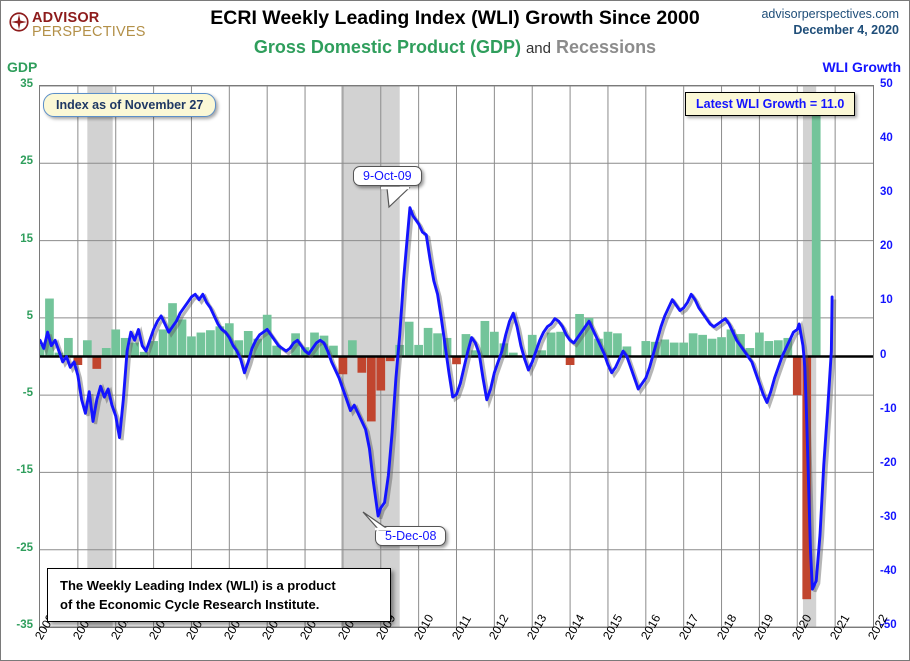  What do you see at coordinates (24, 470) in the screenshot?
I see `left-tick--15: -15` at bounding box center [24, 470].